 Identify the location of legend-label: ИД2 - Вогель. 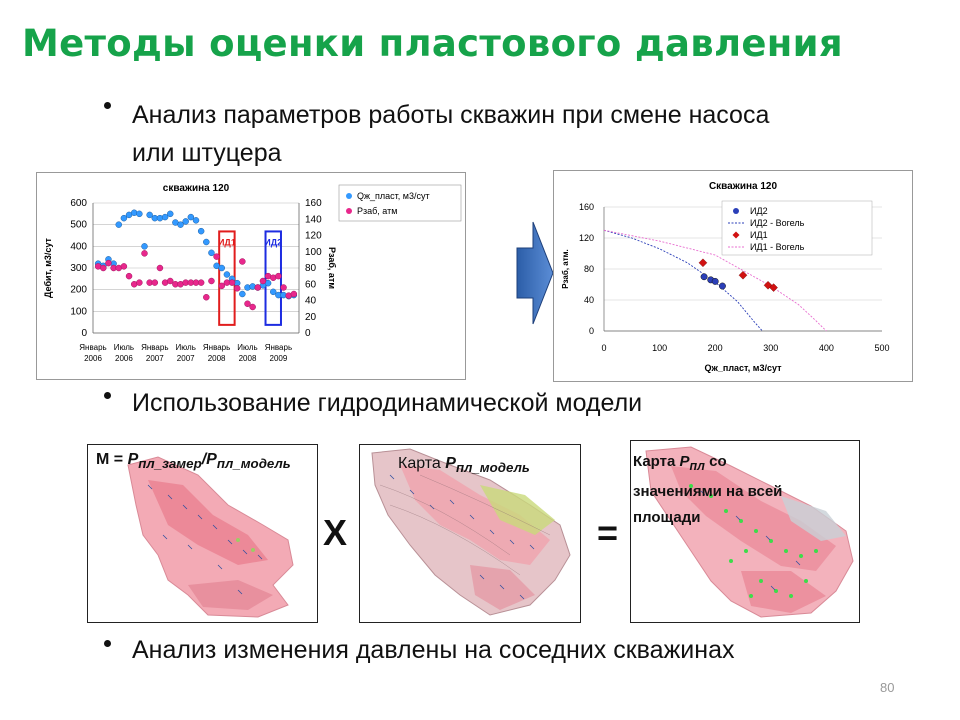
(777, 223).